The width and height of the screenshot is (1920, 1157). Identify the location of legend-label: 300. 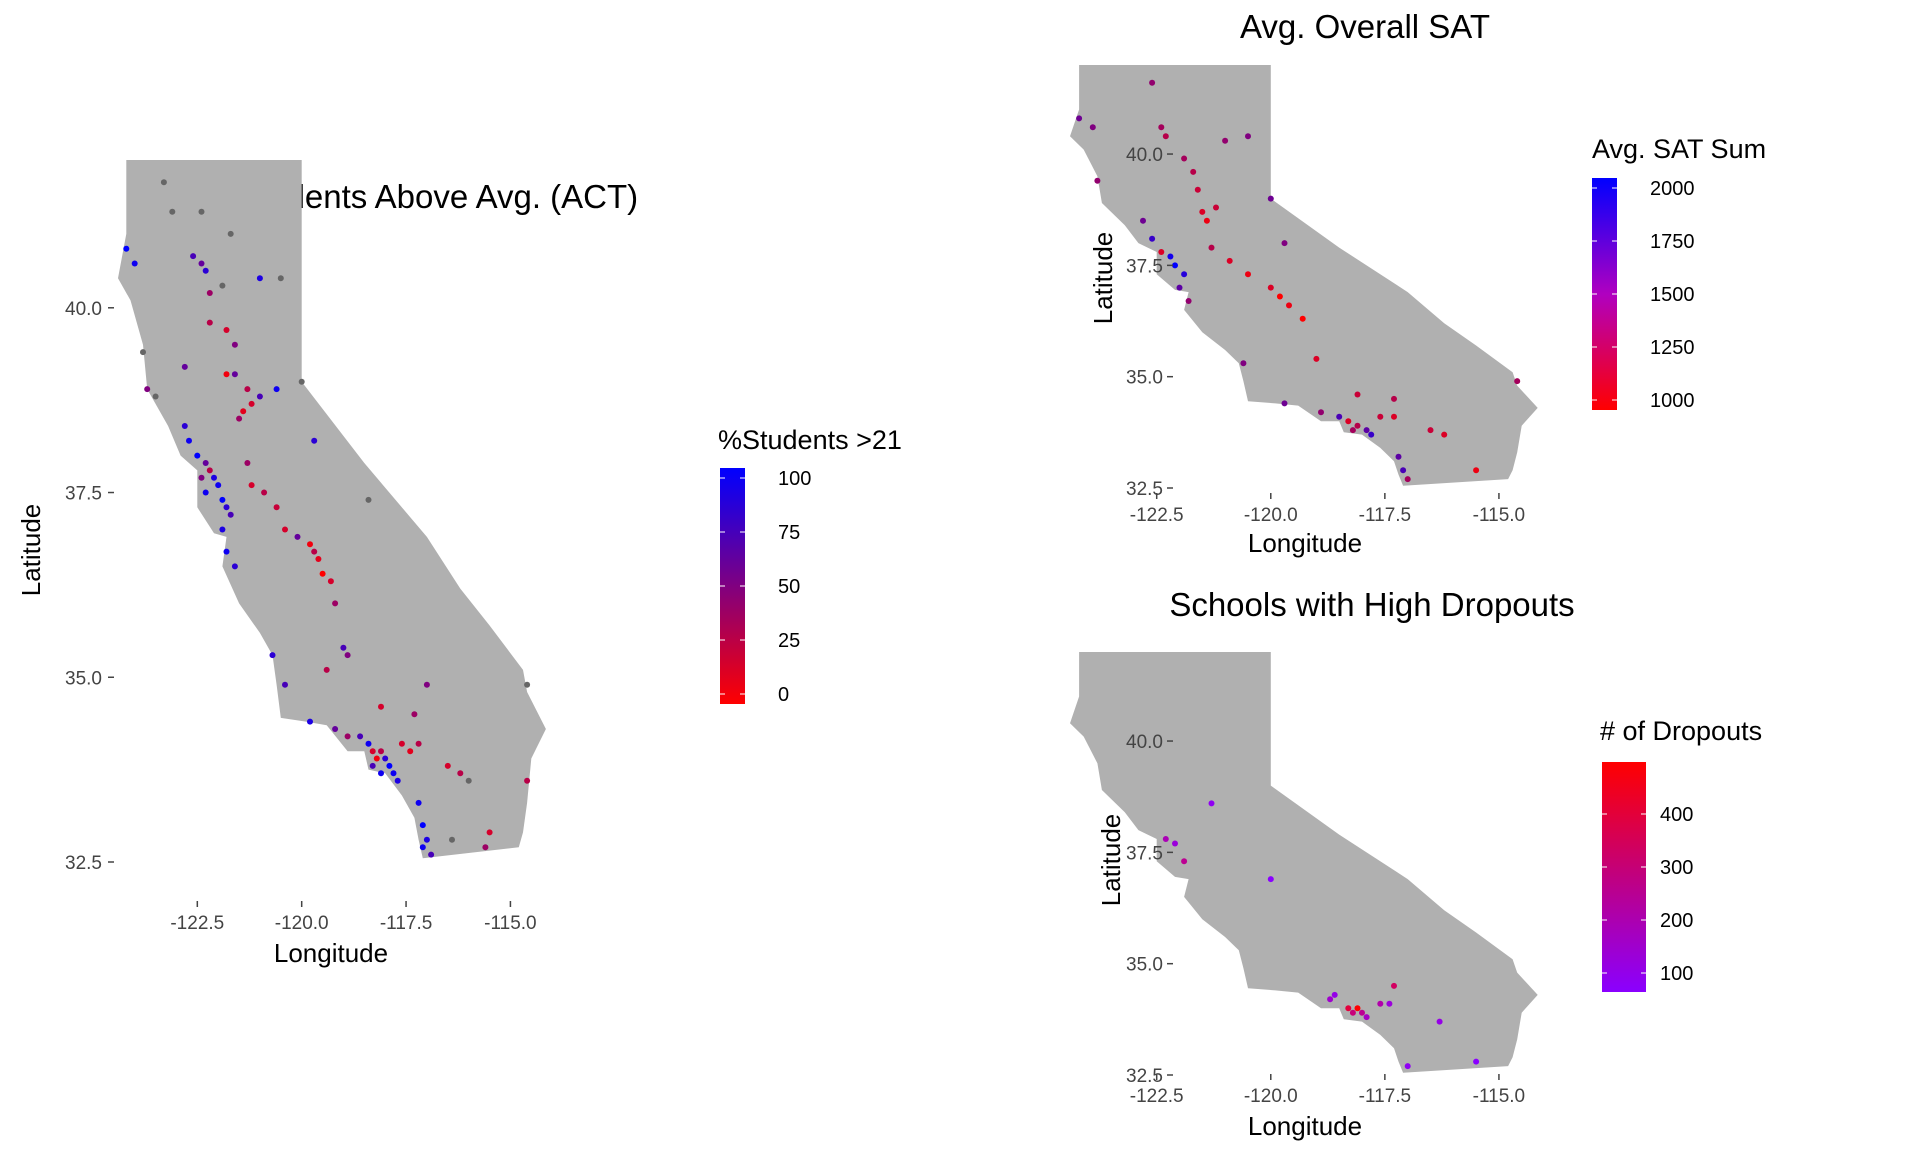
(1676, 868).